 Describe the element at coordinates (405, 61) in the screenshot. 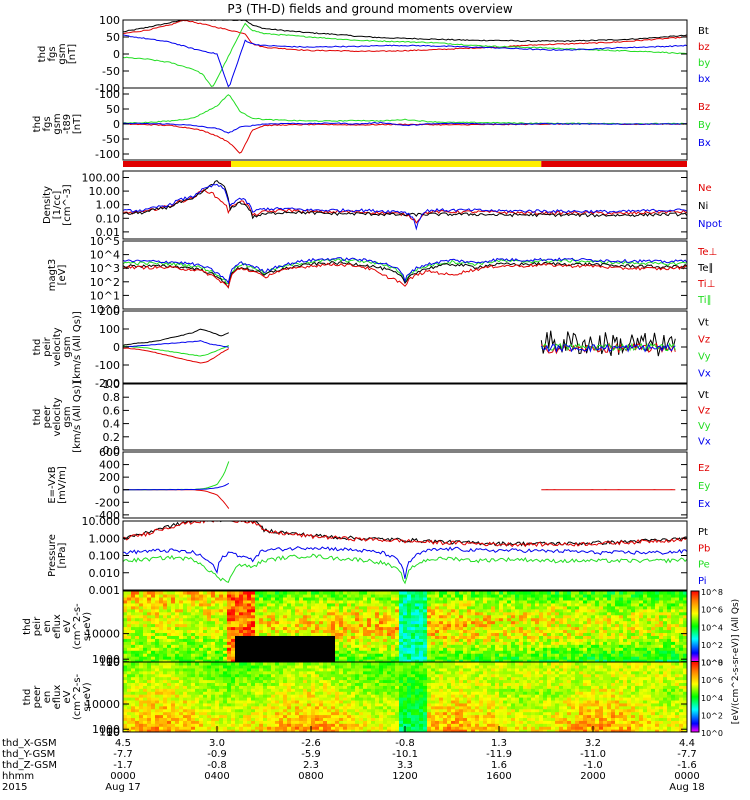

I see `series-fgs-bx` at that location.